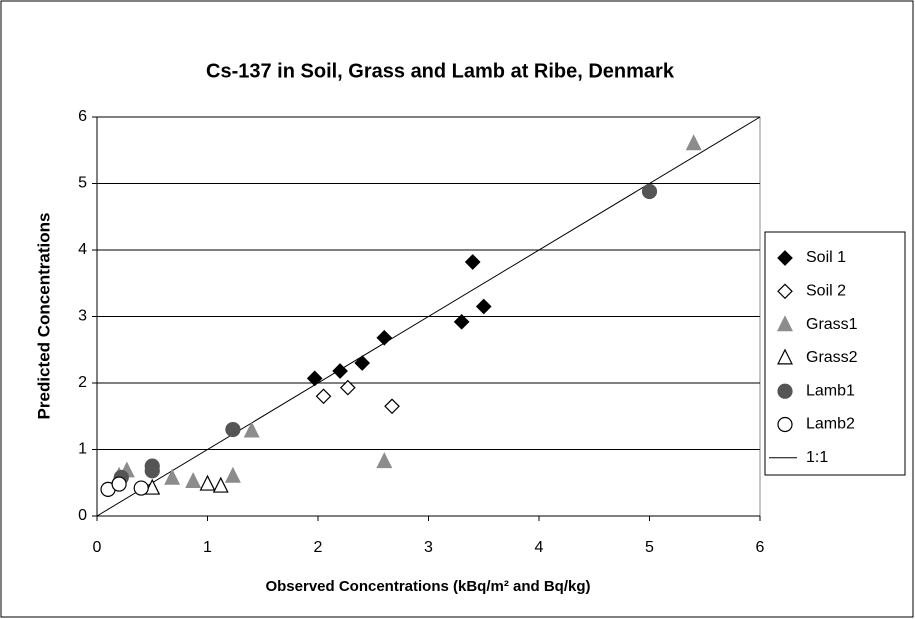 Image resolution: width=915 pixels, height=619 pixels. I want to click on y-tick-label: 1, so click(82, 449).